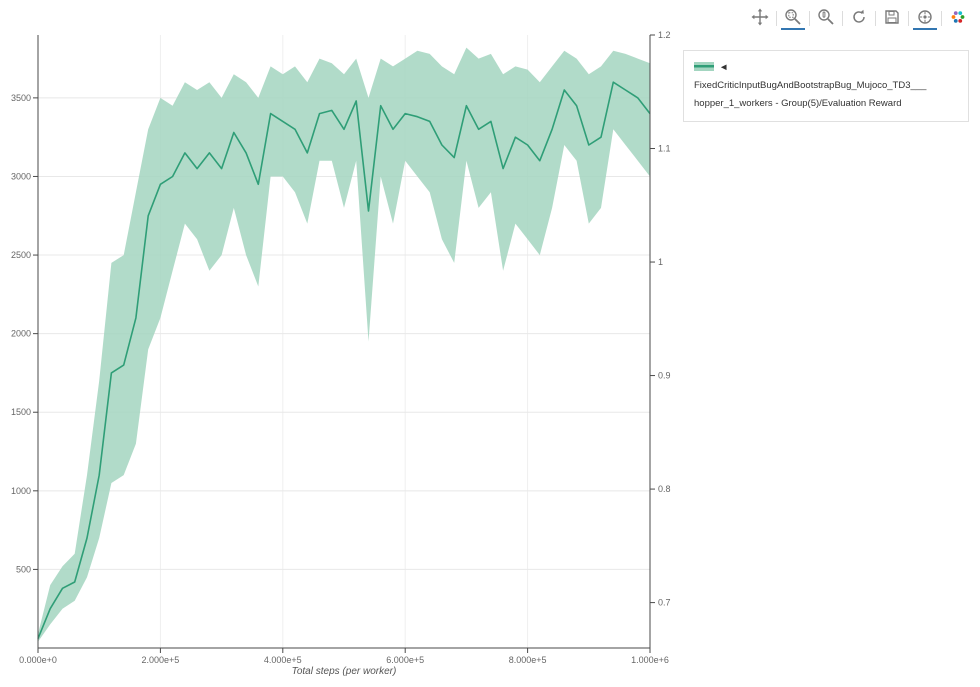 Image resolution: width=980 pixels, height=687 pixels. What do you see at coordinates (283, 660) in the screenshot?
I see `svg-text: 4.000e+5` at bounding box center [283, 660].